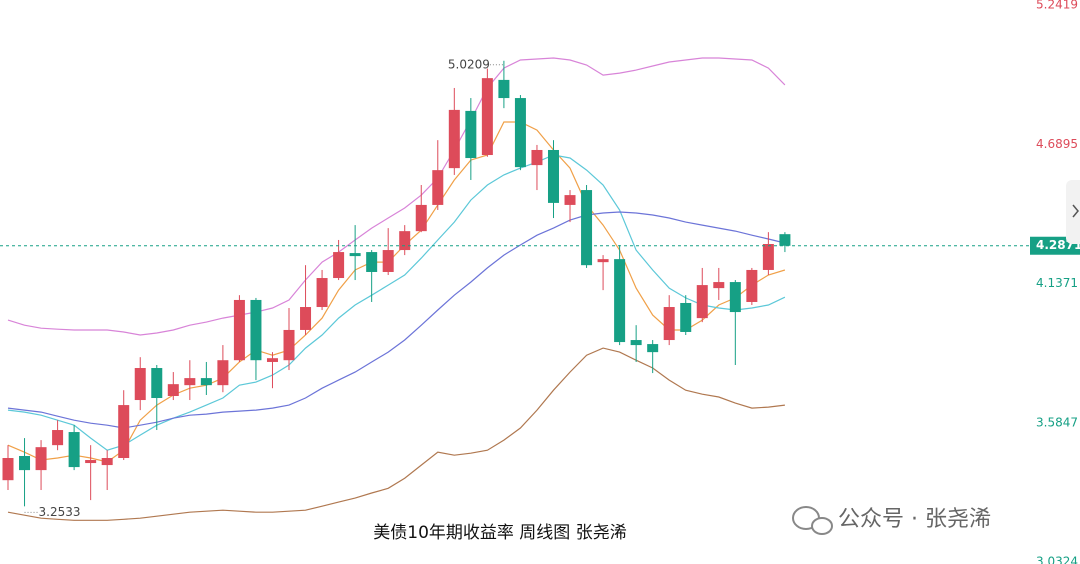  What do you see at coordinates (1057, 6) in the screenshot?
I see `y-tick-label: 5.2419` at bounding box center [1057, 6].